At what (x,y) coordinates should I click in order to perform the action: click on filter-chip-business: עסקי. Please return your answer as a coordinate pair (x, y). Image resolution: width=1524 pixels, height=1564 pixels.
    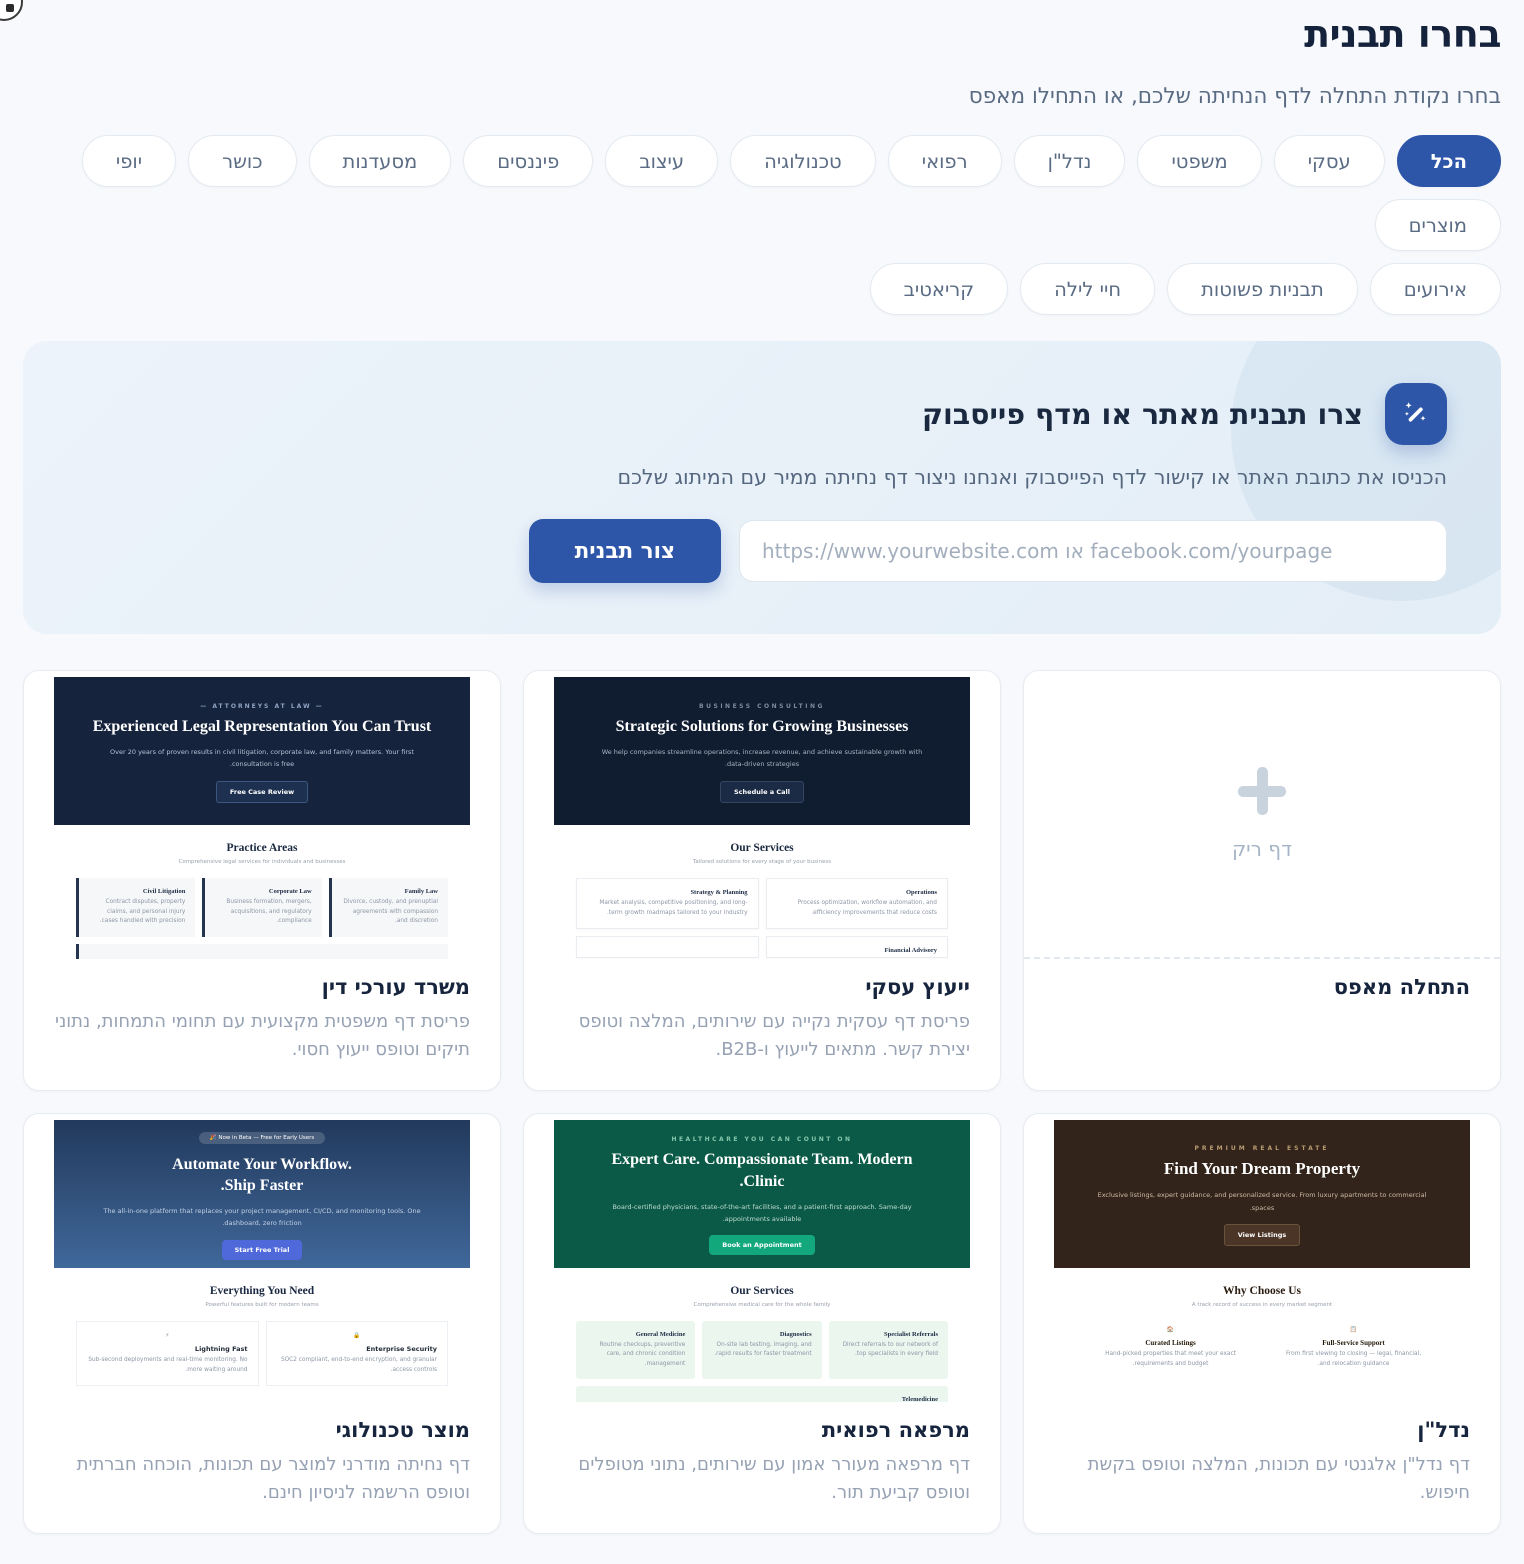
    Looking at the image, I should click on (1329, 161).